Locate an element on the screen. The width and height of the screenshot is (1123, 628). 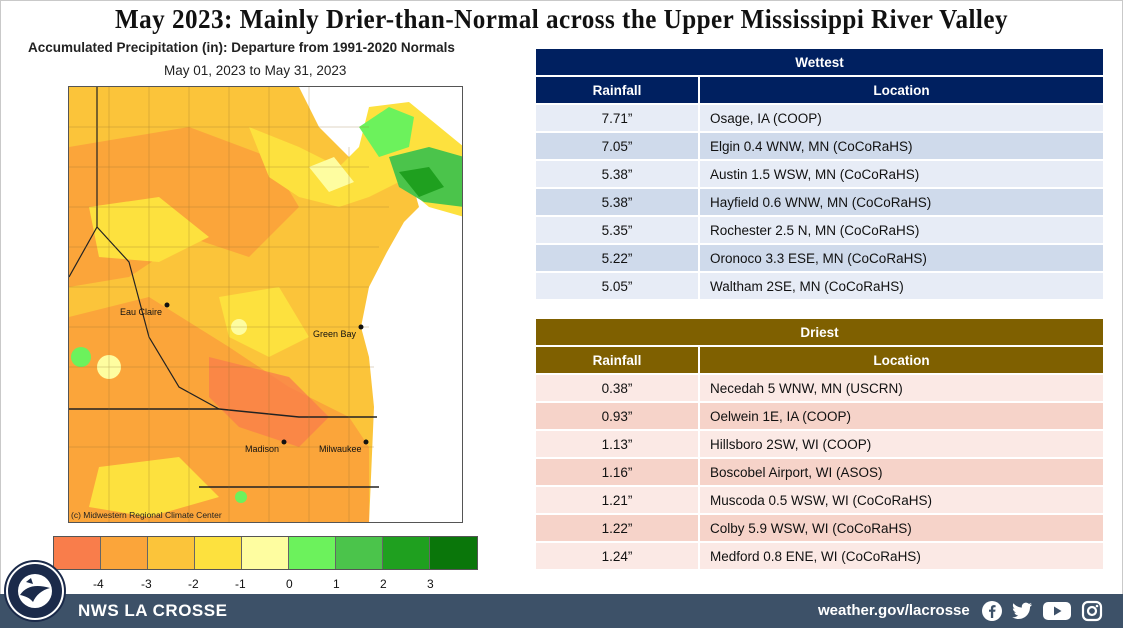
rainfall-cell: 1.21” is located at coordinates (618, 500).